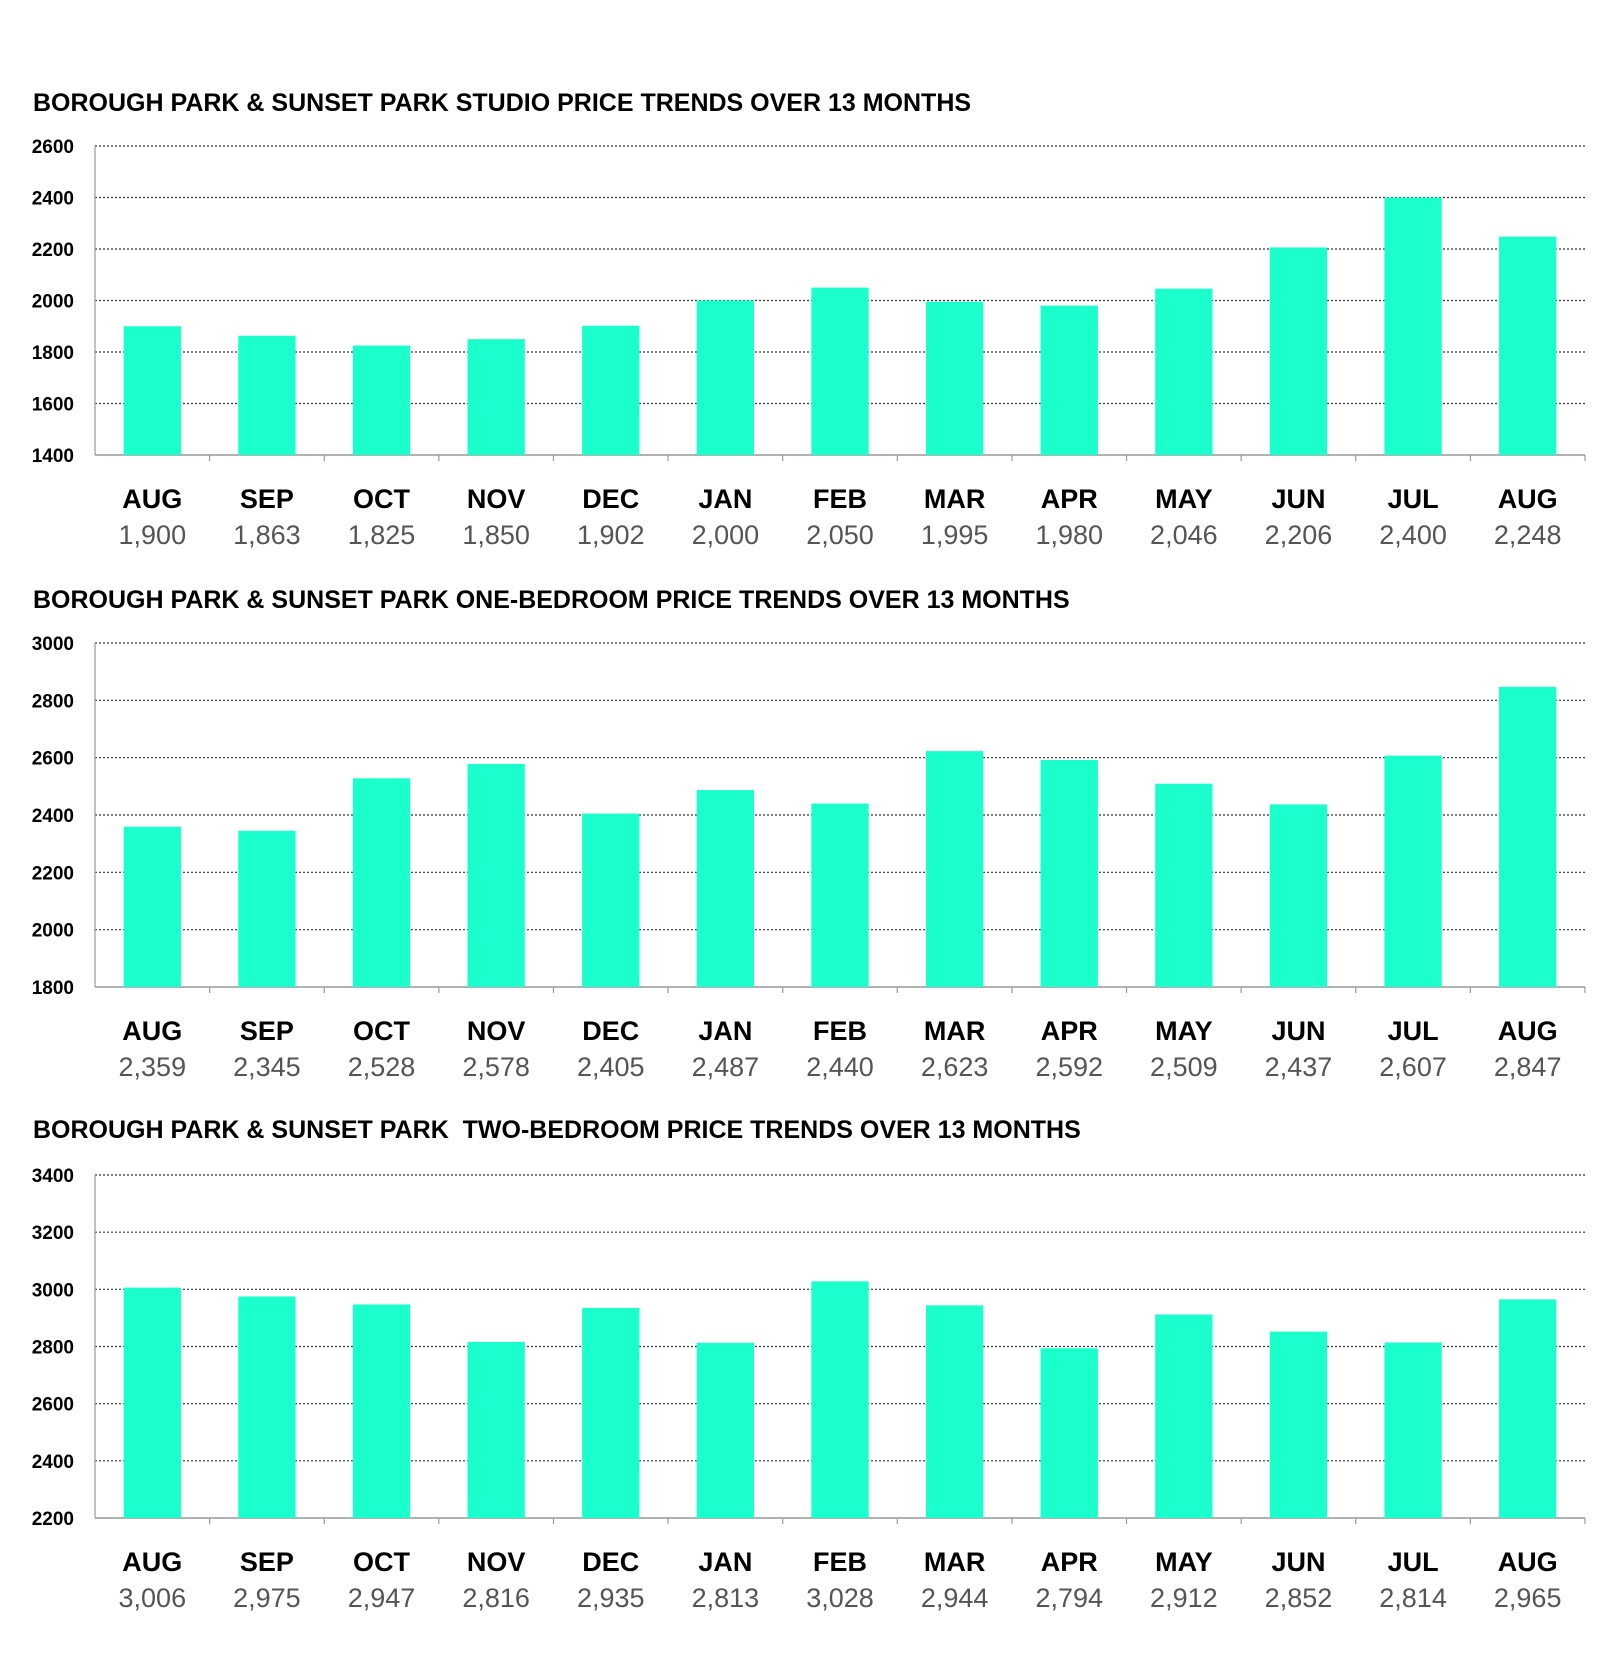 The height and width of the screenshot is (1676, 1600). Describe the element at coordinates (611, 535) in the screenshot. I see `data-value-label: 1,902` at that location.